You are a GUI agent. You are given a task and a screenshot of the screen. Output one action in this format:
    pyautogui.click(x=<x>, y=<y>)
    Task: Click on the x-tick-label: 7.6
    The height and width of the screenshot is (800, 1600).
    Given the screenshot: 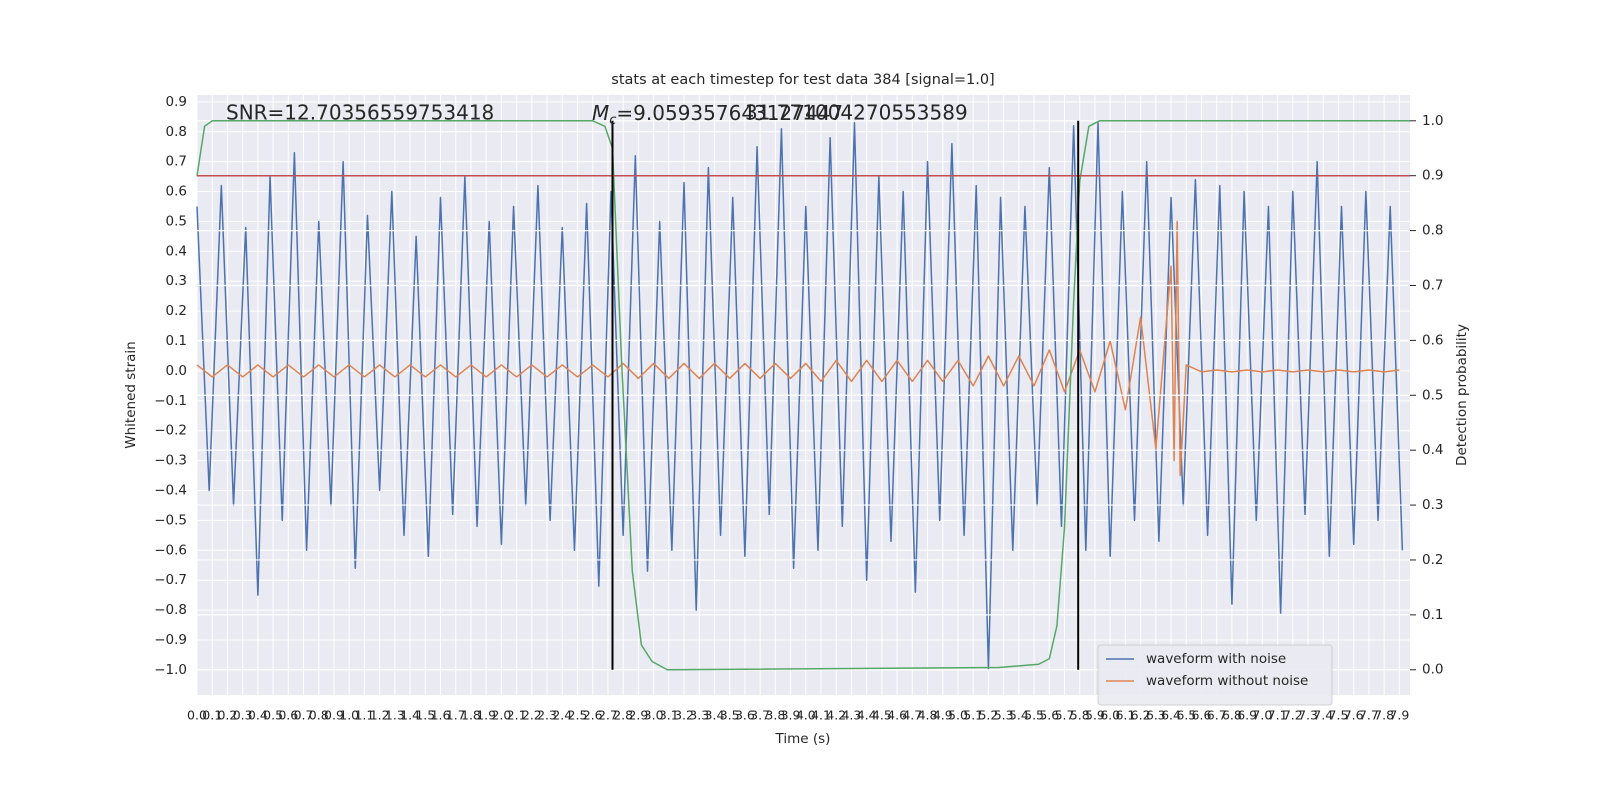 What is the action you would take?
    pyautogui.click(x=1354, y=715)
    